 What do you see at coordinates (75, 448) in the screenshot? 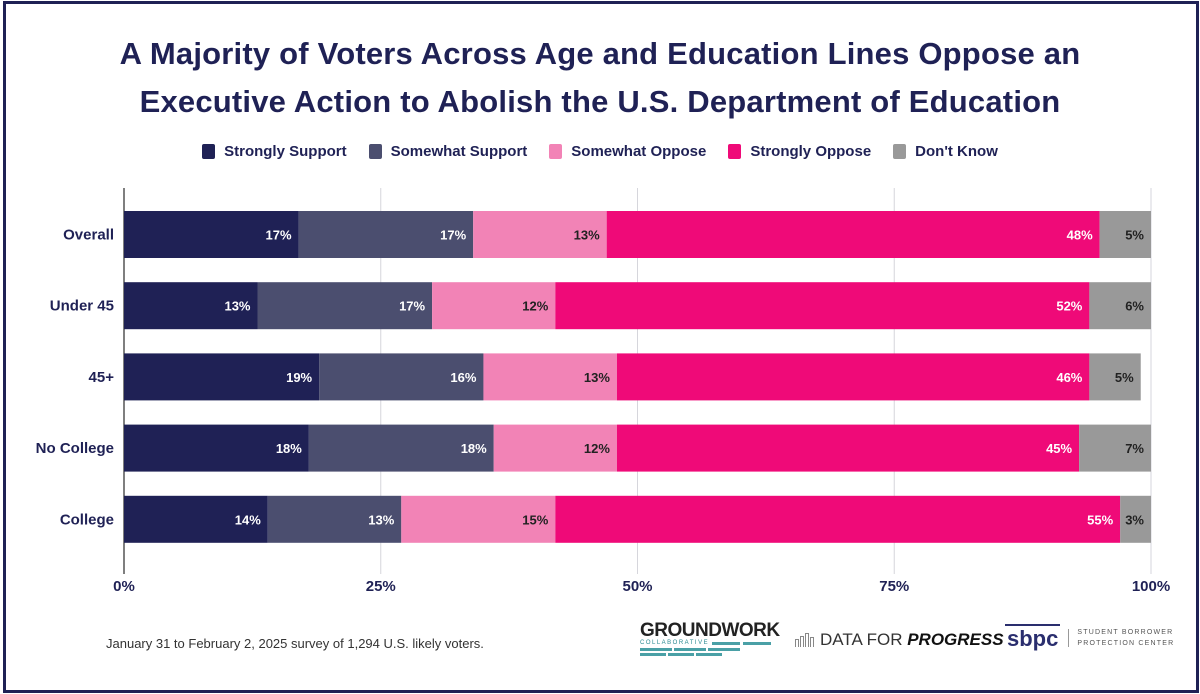
I see `category-label: No College` at bounding box center [75, 448].